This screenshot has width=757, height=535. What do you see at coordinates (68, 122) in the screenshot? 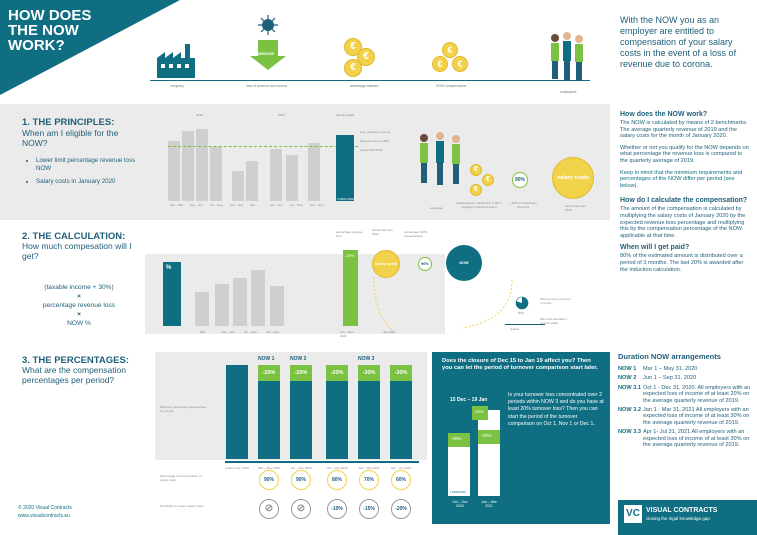
I see `principles-heading: 1. THE PRINCIPLES:` at bounding box center [68, 122].